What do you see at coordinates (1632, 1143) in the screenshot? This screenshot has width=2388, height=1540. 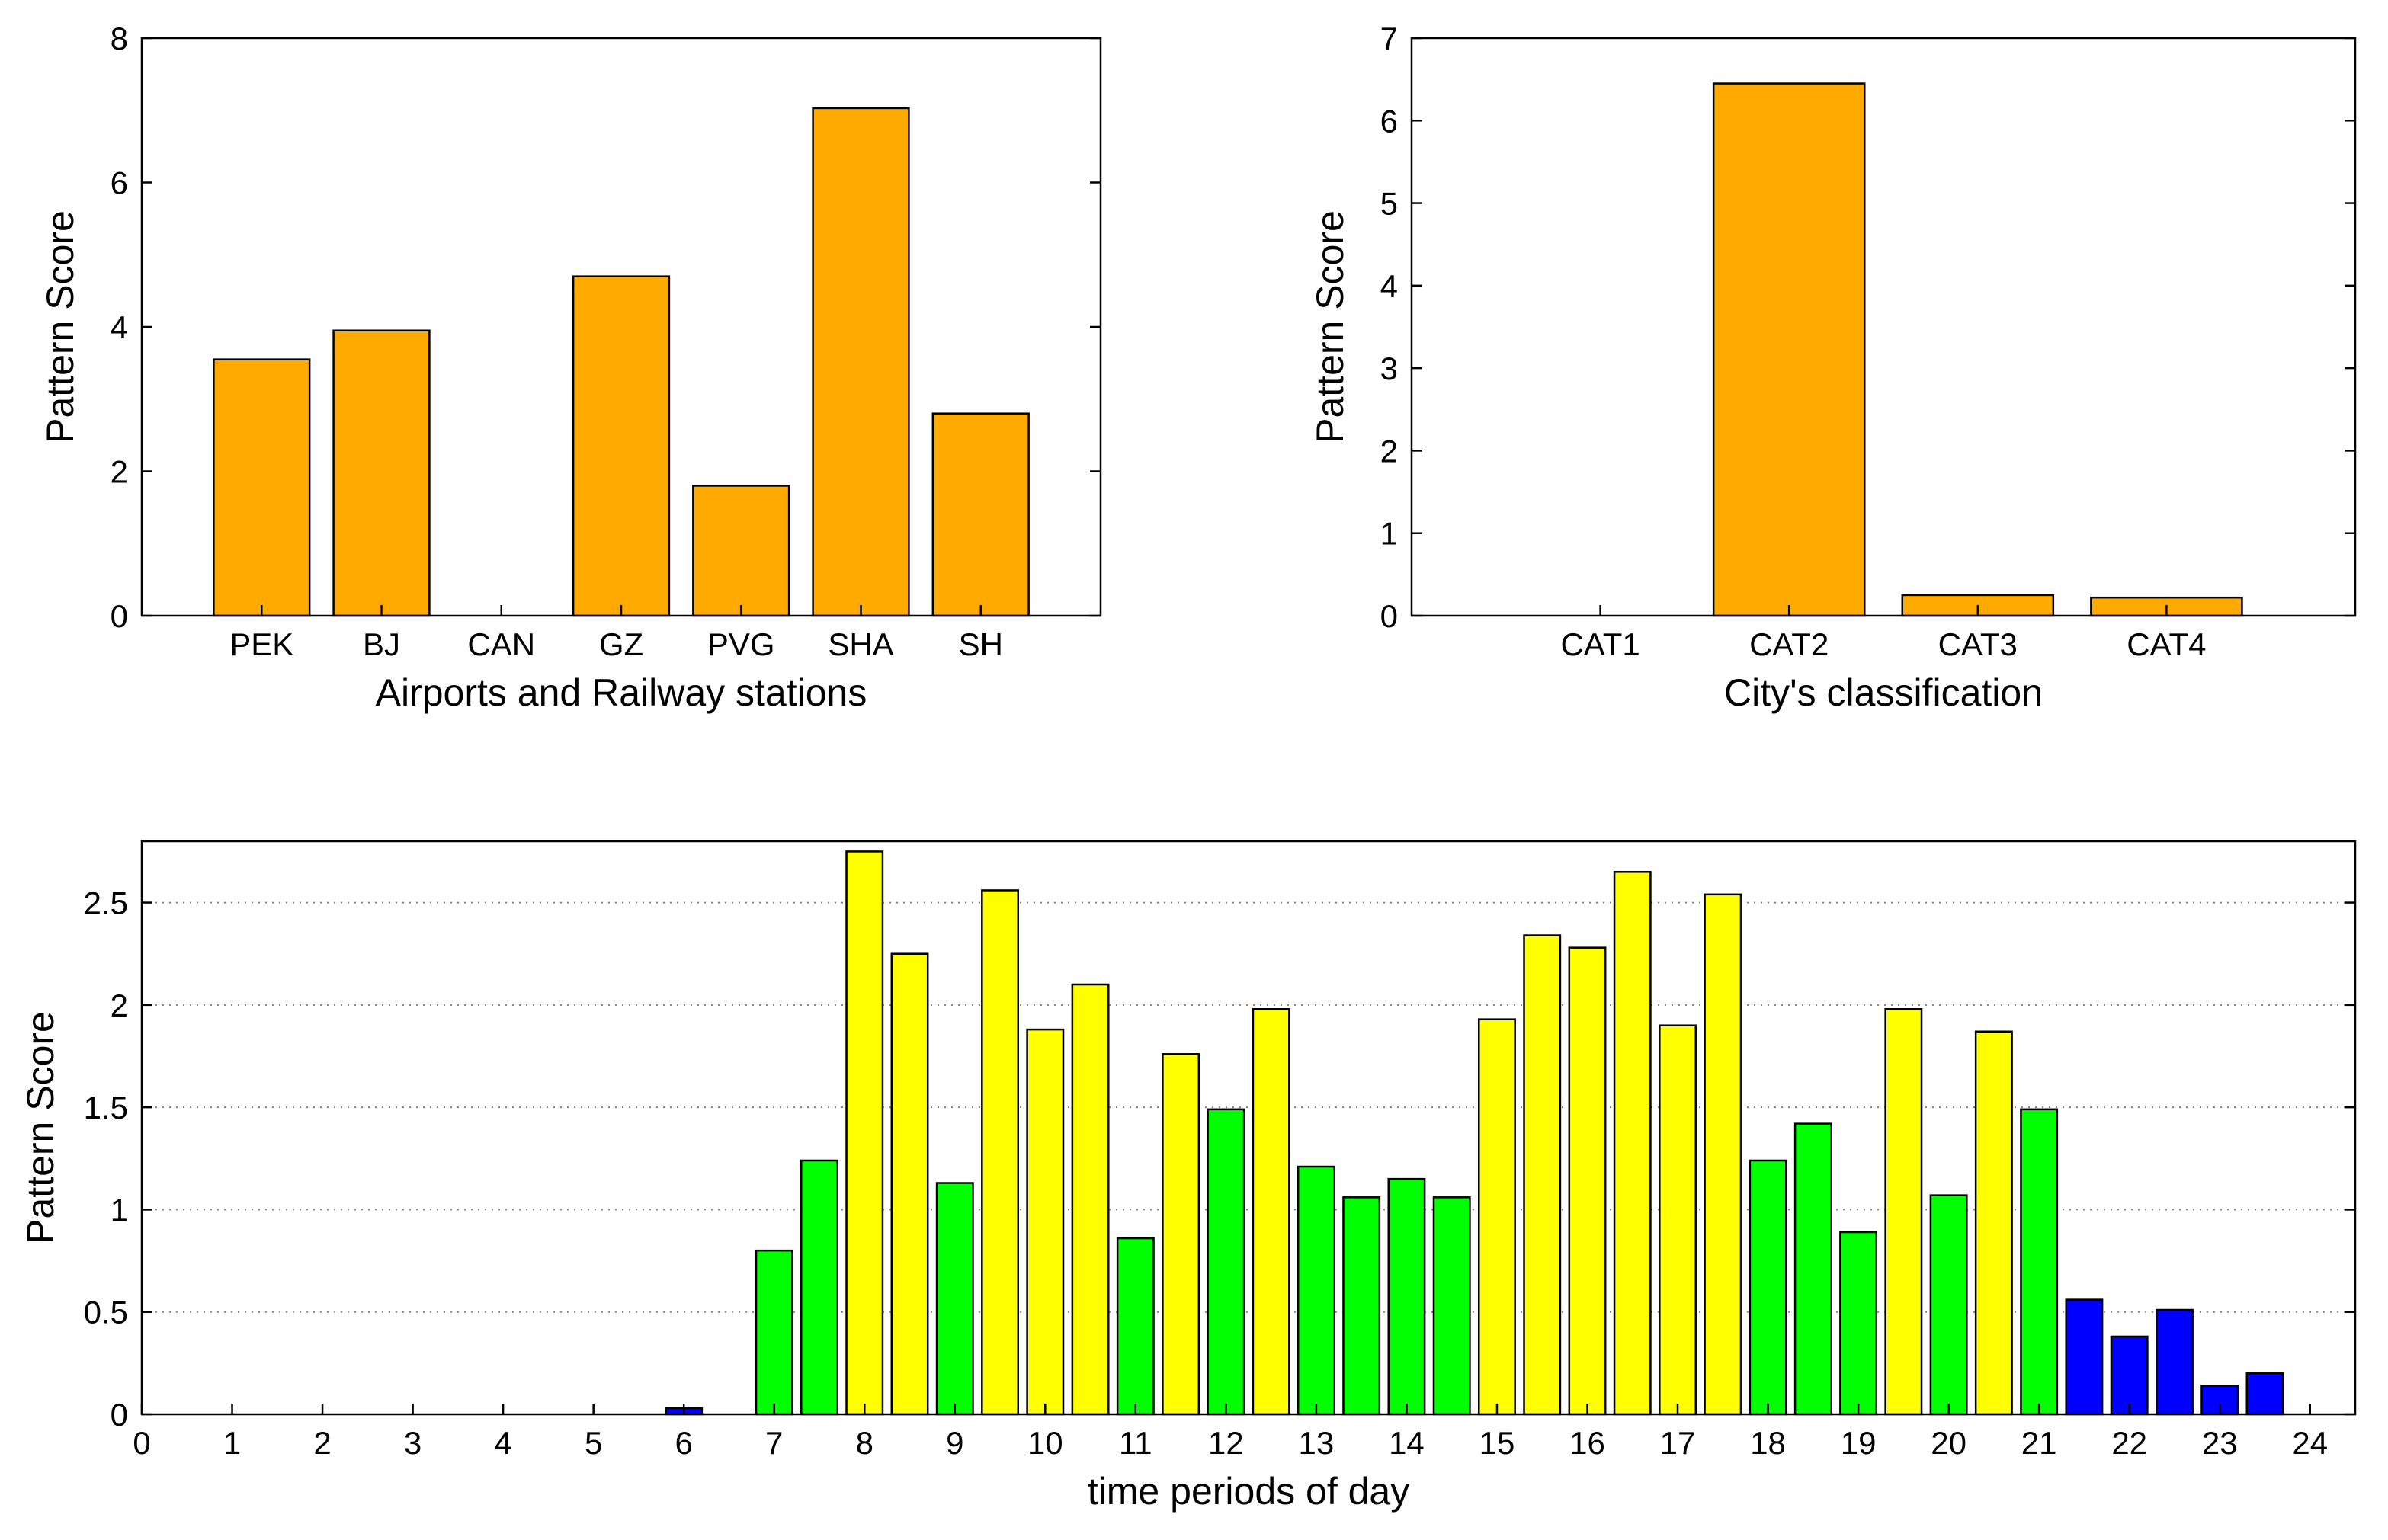 I see `bar-16.5` at bounding box center [1632, 1143].